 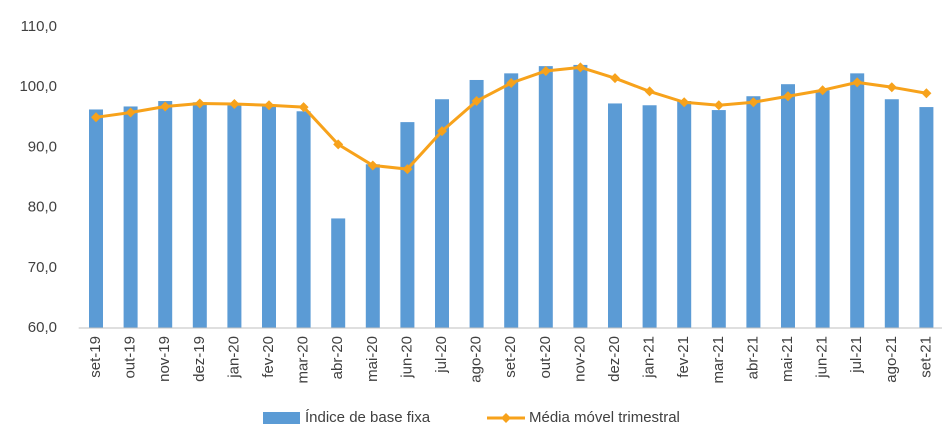 I want to click on x-tick-label: abr-21, so click(x=752, y=357).